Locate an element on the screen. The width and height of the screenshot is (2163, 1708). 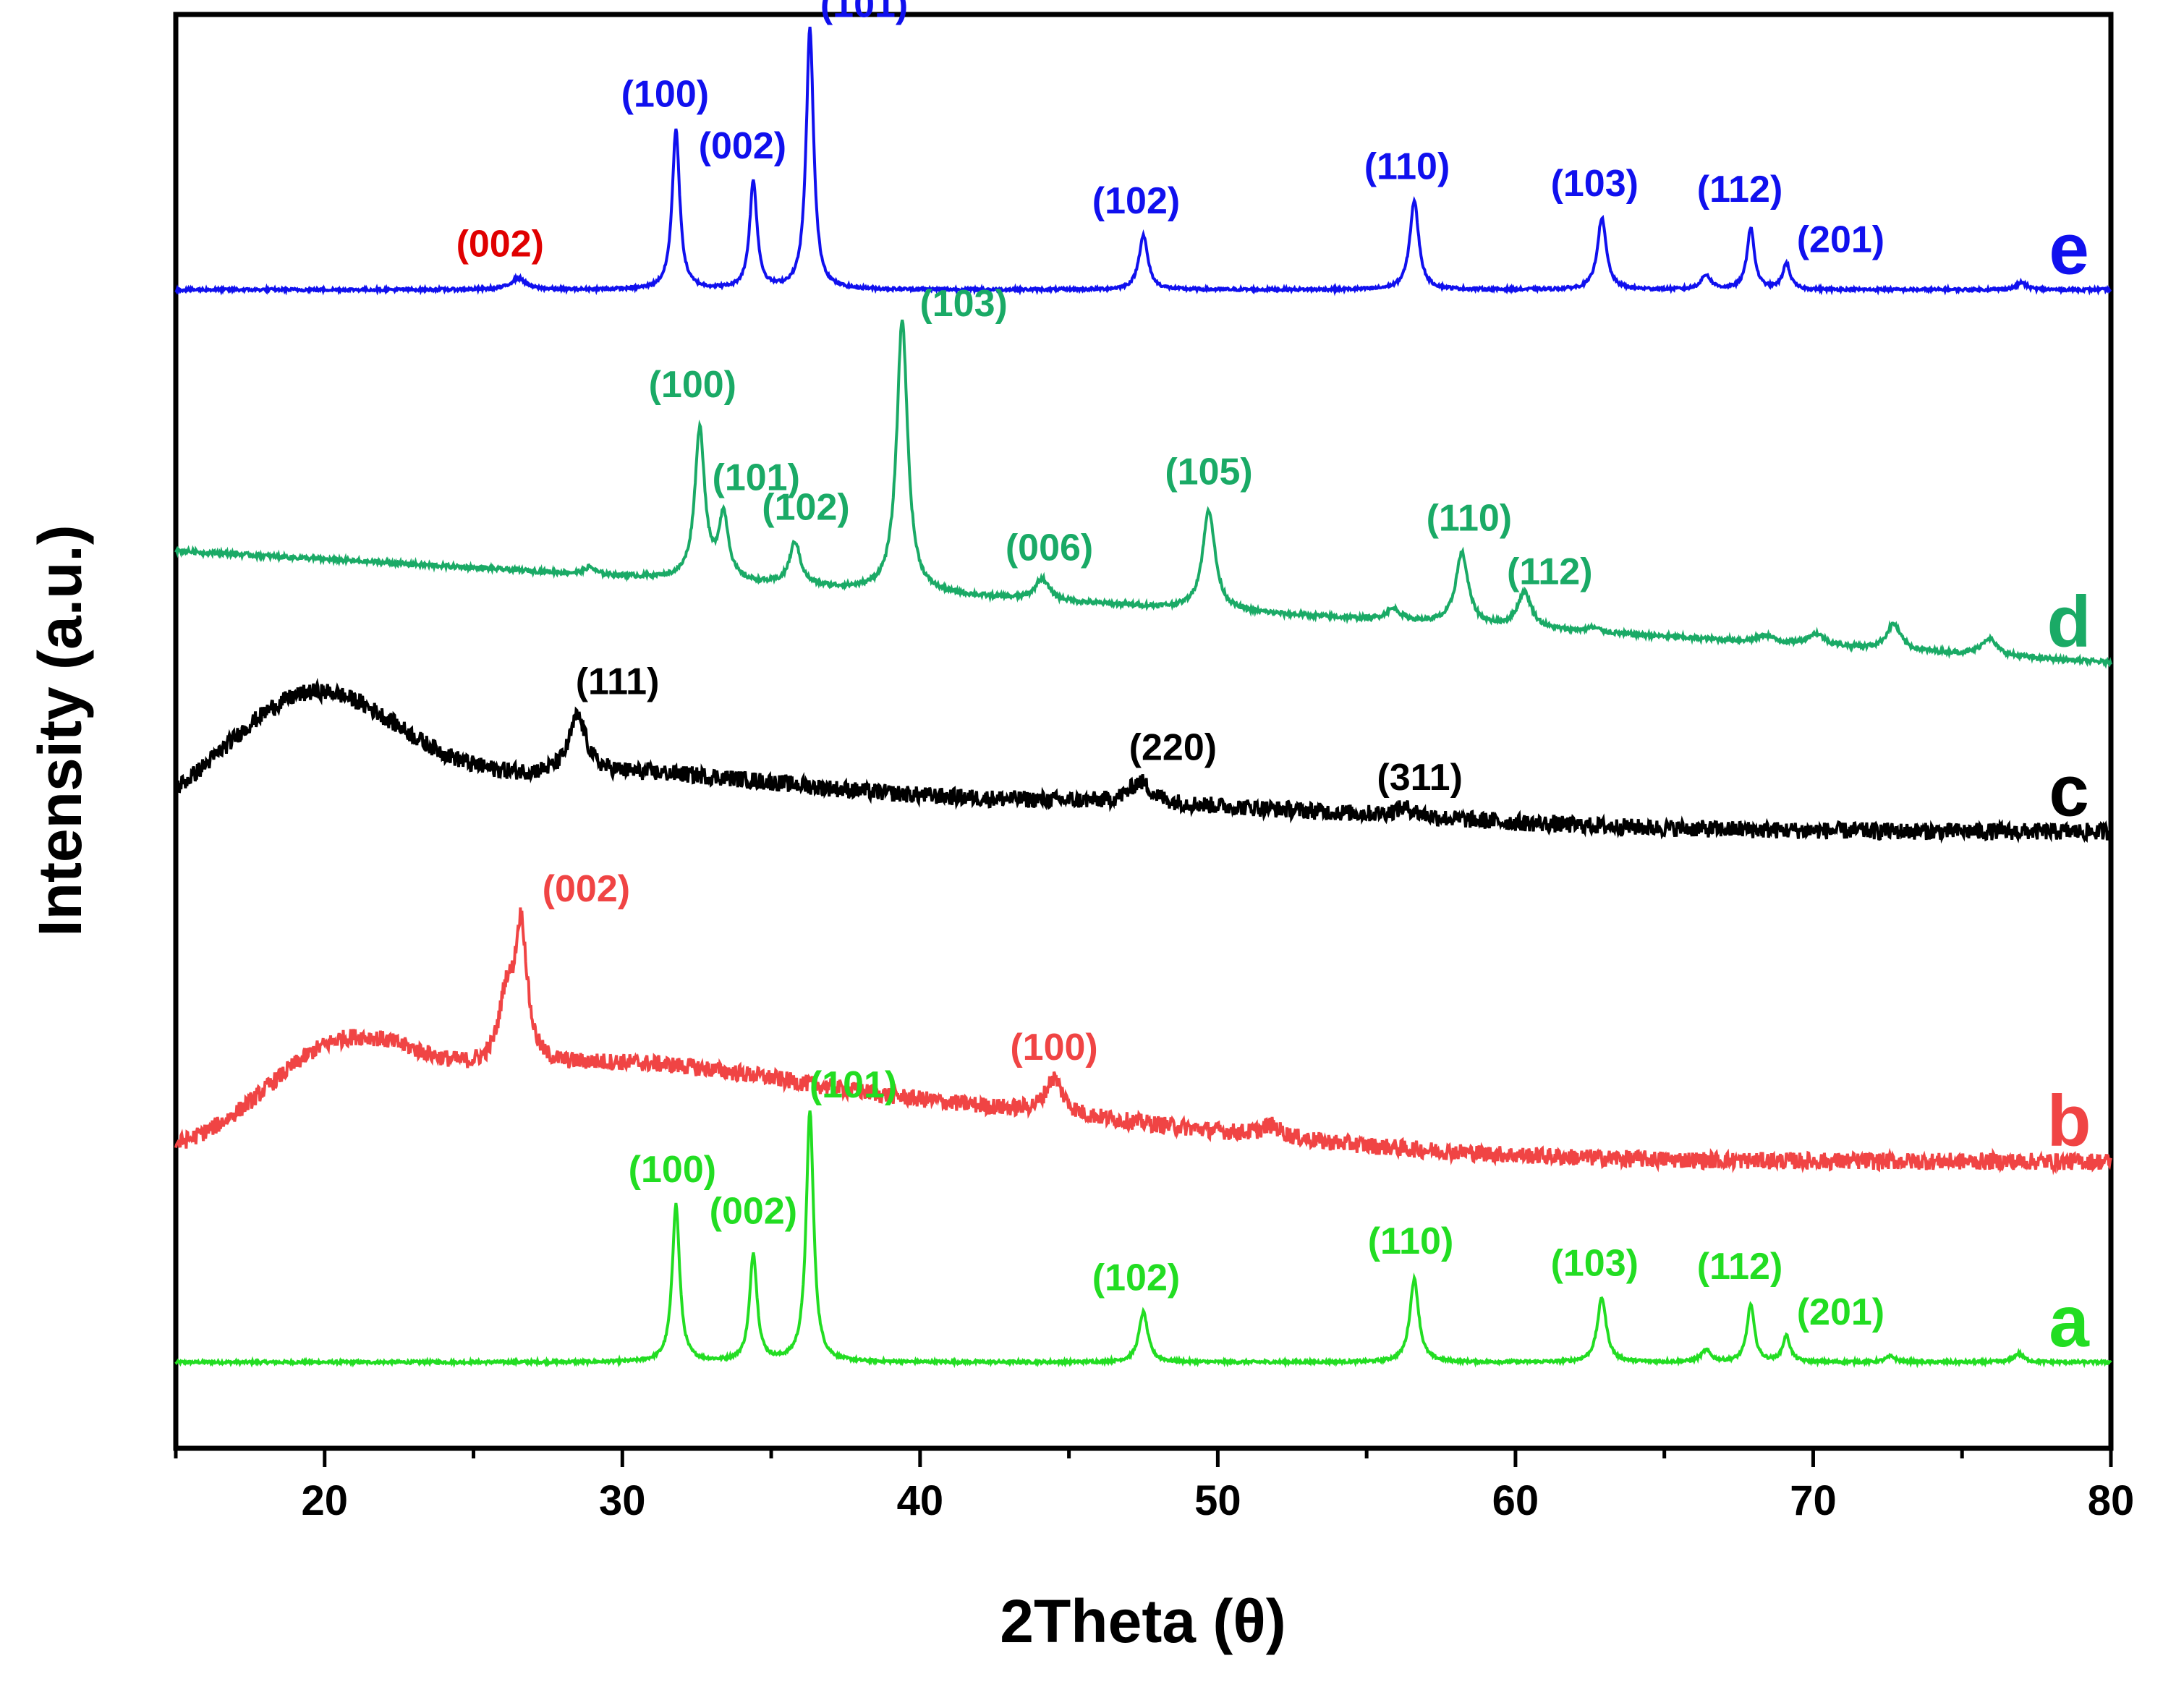
x-tick-label: 60 is located at coordinates (1516, 1500).